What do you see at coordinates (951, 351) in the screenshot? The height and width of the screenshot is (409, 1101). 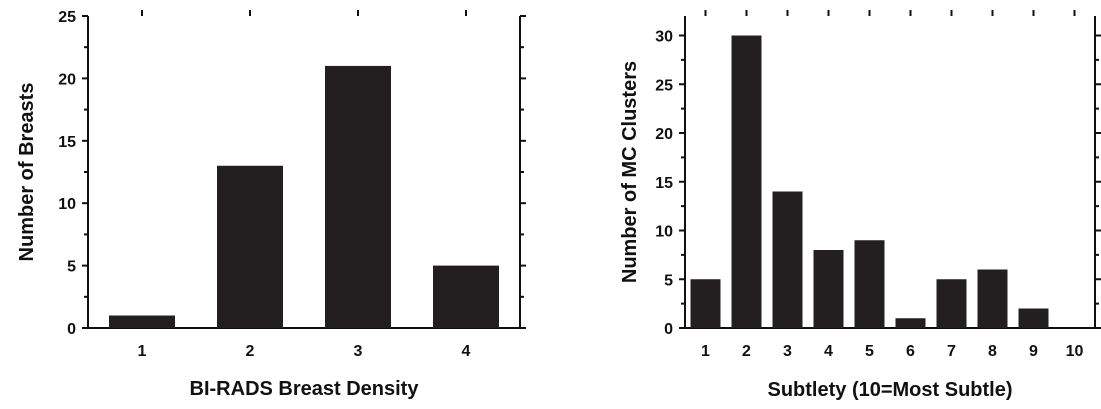 I see `x-tick-label: 7` at bounding box center [951, 351].